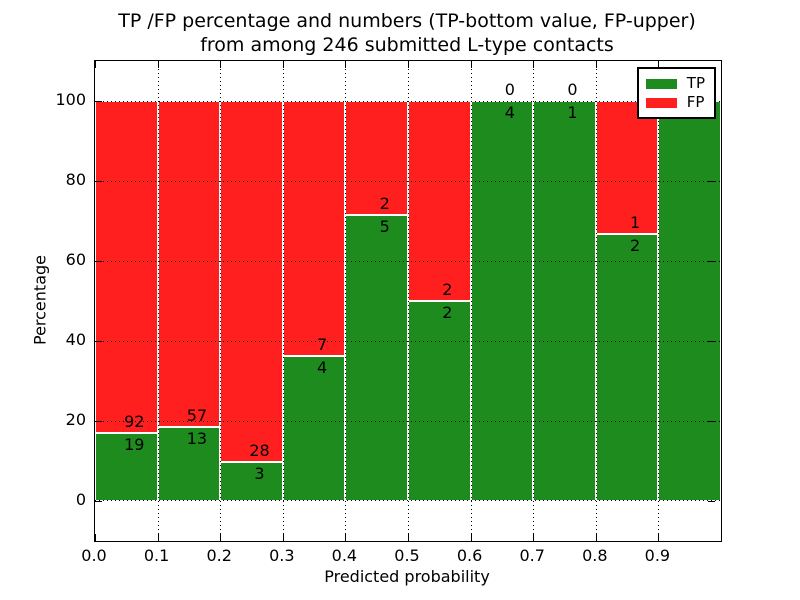  Describe the element at coordinates (695, 83) in the screenshot. I see `tp-legend-label: TP` at that location.